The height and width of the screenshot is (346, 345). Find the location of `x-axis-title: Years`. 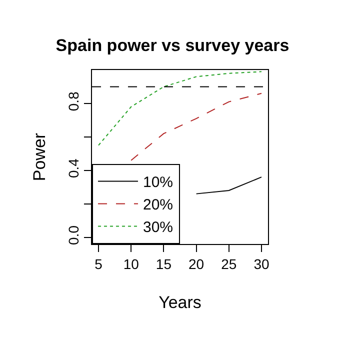

x-axis-title: Years is located at coordinates (180, 302).